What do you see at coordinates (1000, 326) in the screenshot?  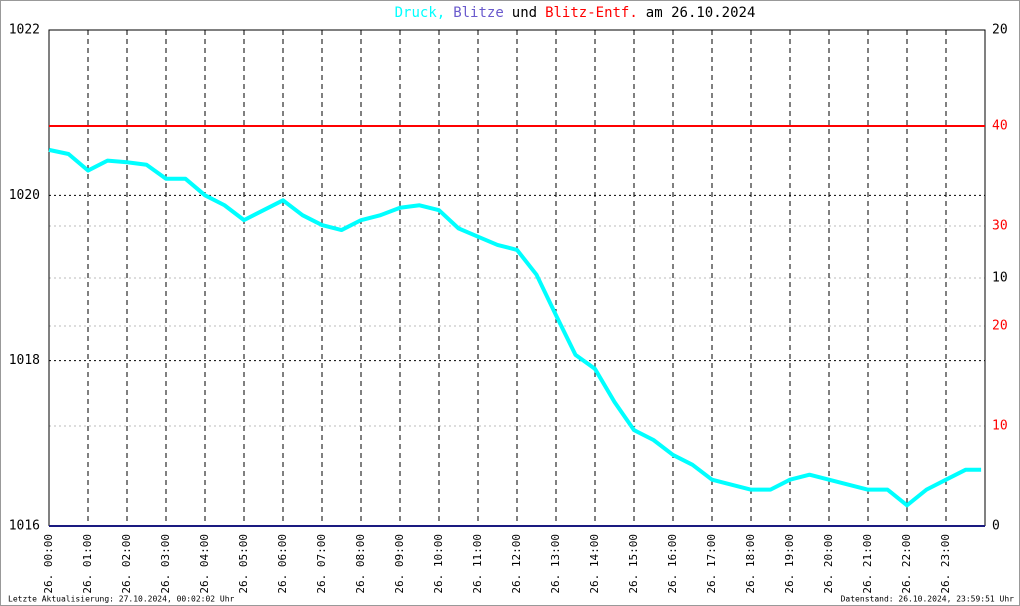 I see `y3-tick-label: 20` at bounding box center [1000, 326].